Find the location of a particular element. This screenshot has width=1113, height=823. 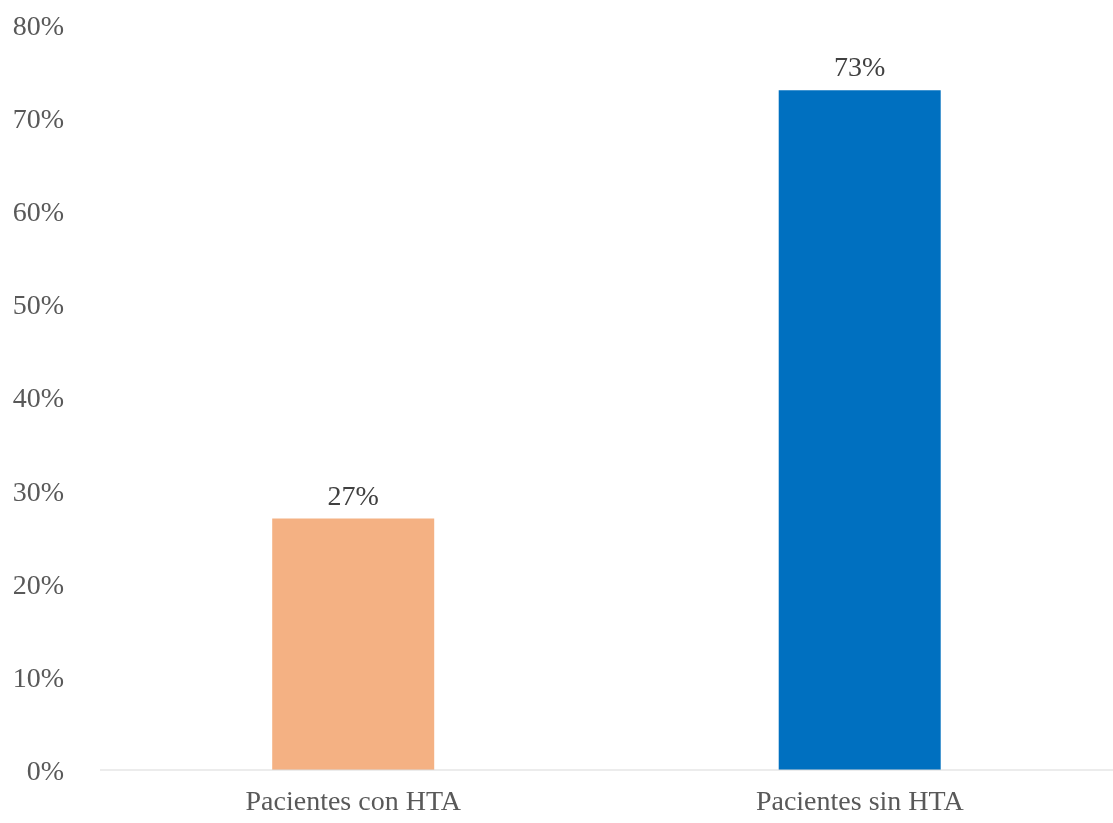

y-tick-label: 0% is located at coordinates (45, 770).